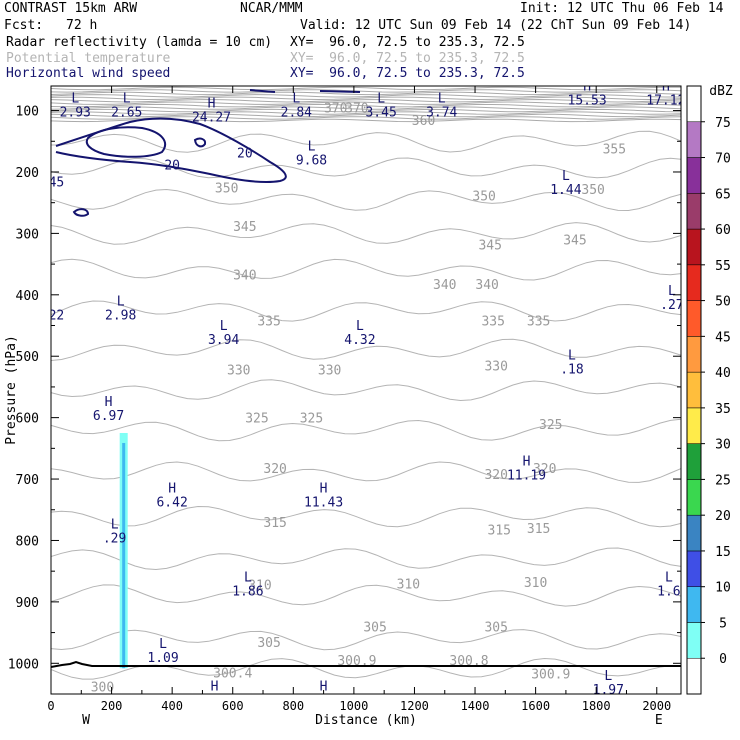 The width and height of the screenshot is (740, 740). Describe the element at coordinates (27, 541) in the screenshot. I see `y-tick-label: 800` at that location.